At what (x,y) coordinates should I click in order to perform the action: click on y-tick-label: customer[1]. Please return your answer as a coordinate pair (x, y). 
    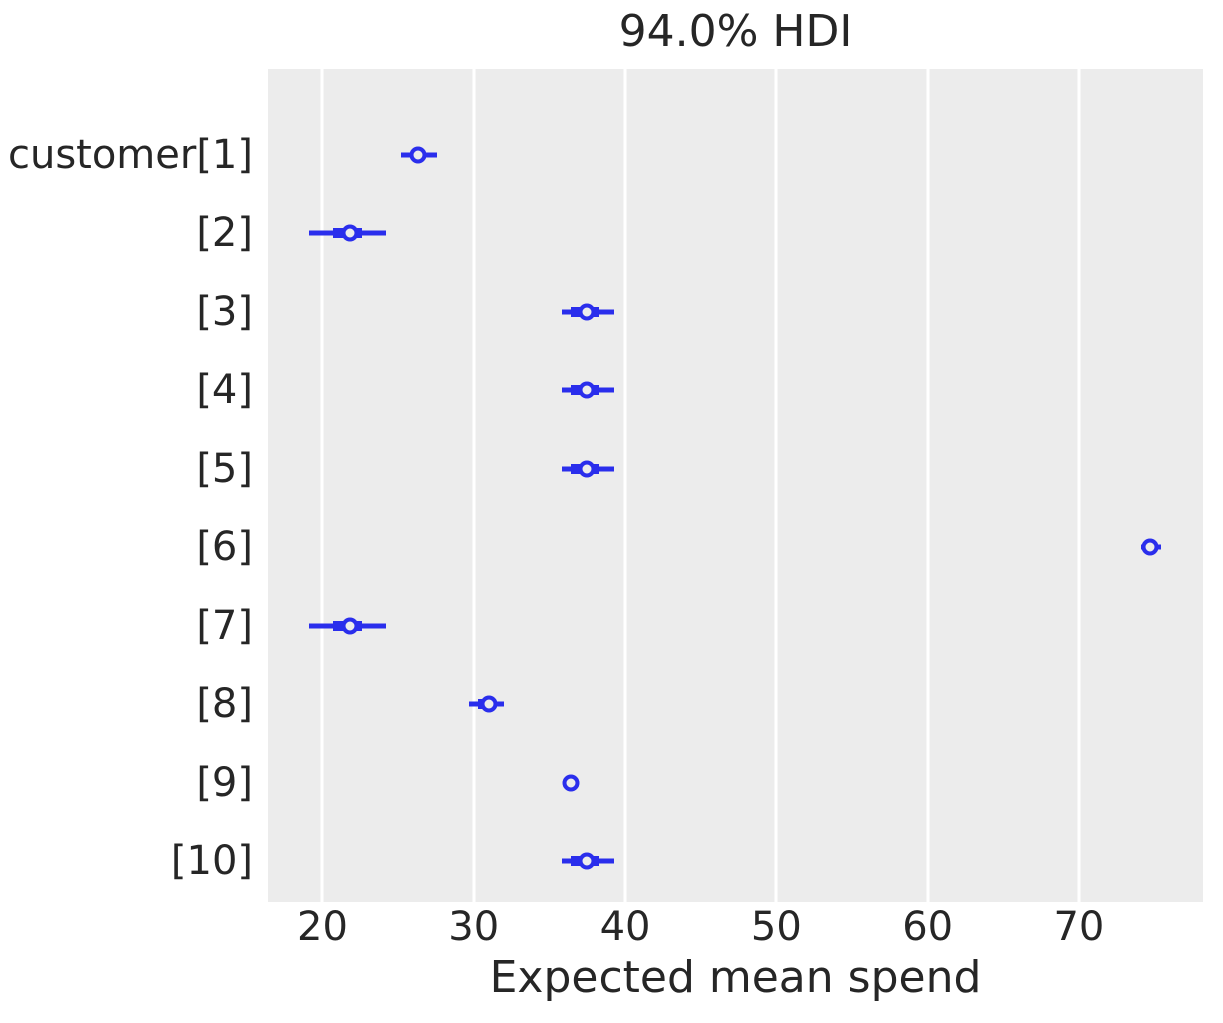
    Looking at the image, I should click on (130, 154).